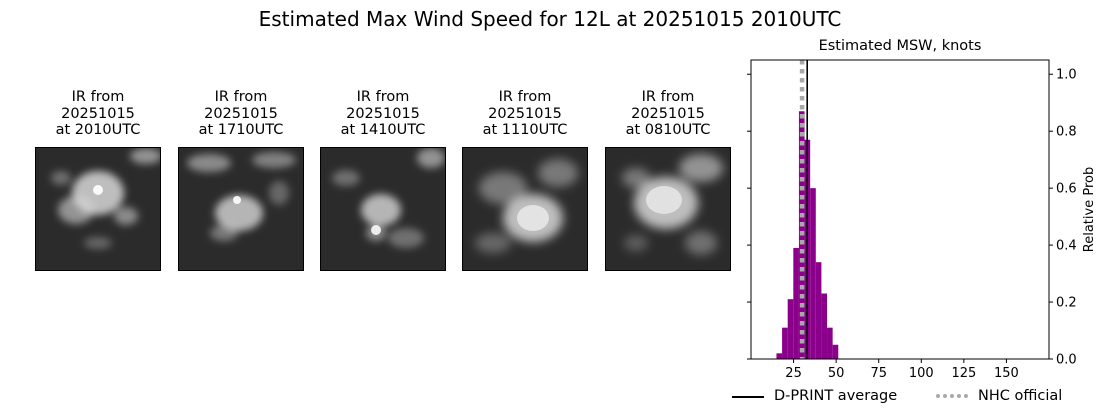 The image size is (1100, 409). I want to click on ir-panel-title: IR from 20251015 at 1410UTC, so click(383, 115).